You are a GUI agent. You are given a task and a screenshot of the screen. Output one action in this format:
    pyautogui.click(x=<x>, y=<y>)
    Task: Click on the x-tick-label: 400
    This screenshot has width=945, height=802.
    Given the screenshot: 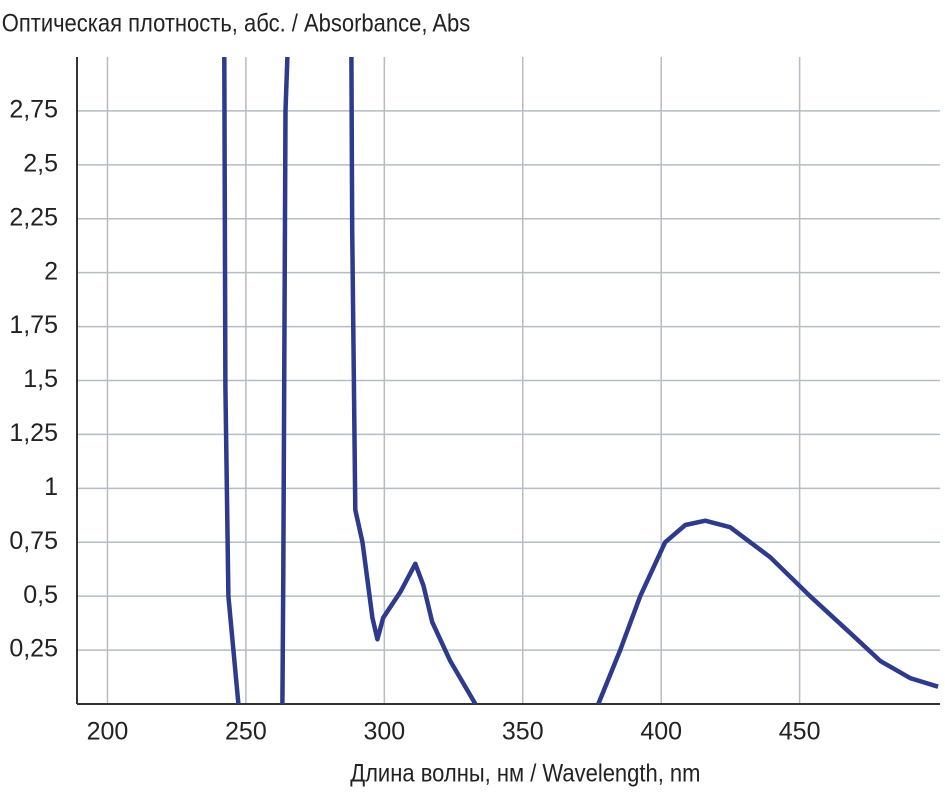 What is the action you would take?
    pyautogui.click(x=661, y=732)
    